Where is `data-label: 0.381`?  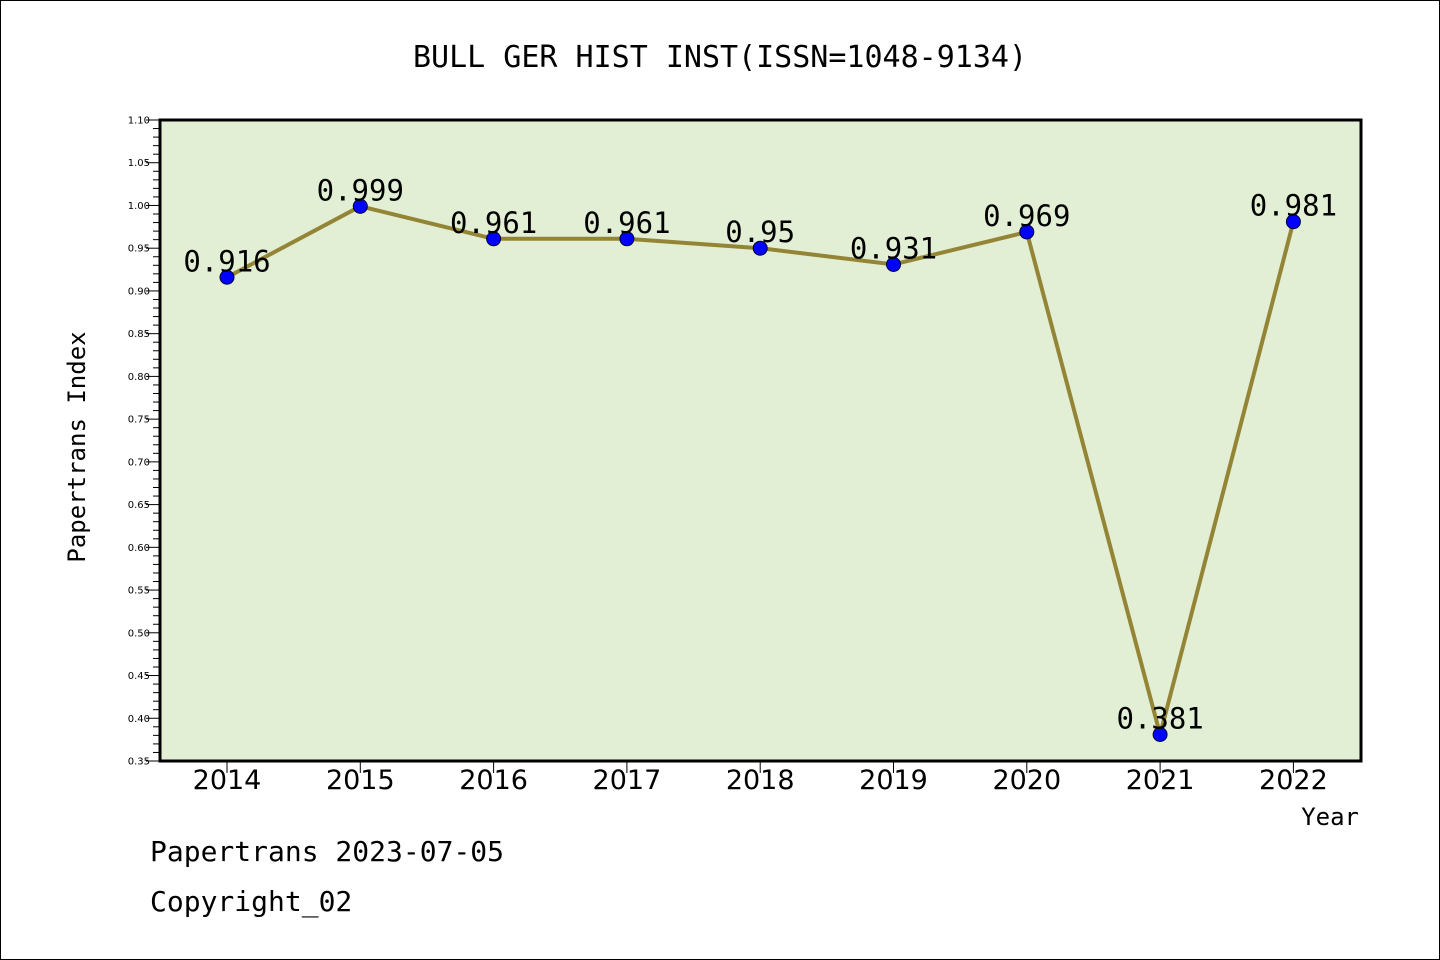
data-label: 0.381 is located at coordinates (1159, 719).